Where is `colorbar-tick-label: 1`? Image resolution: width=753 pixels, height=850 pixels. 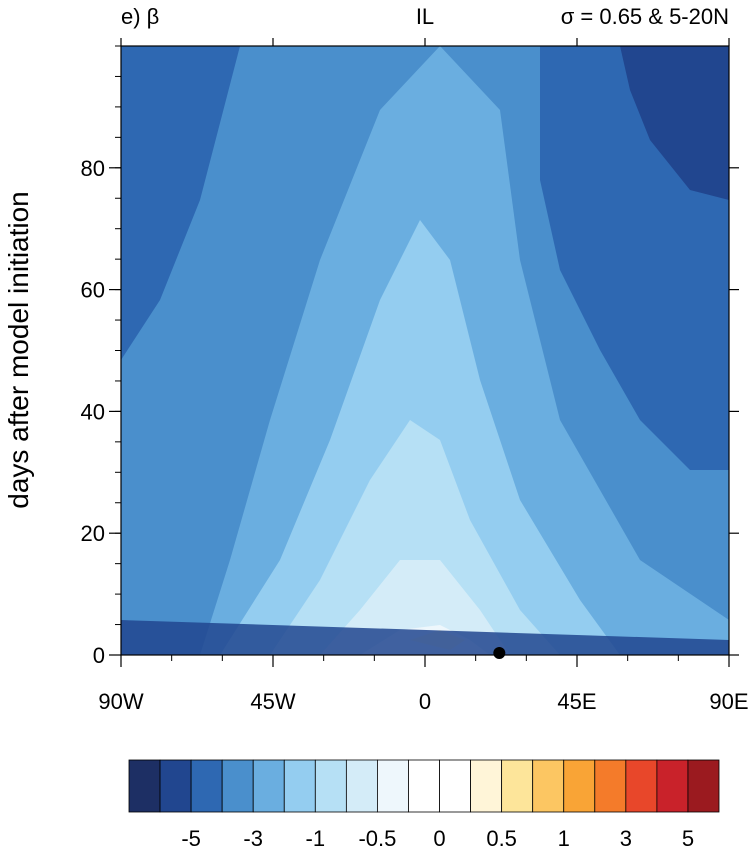 colorbar-tick-label: 1 is located at coordinates (564, 838).